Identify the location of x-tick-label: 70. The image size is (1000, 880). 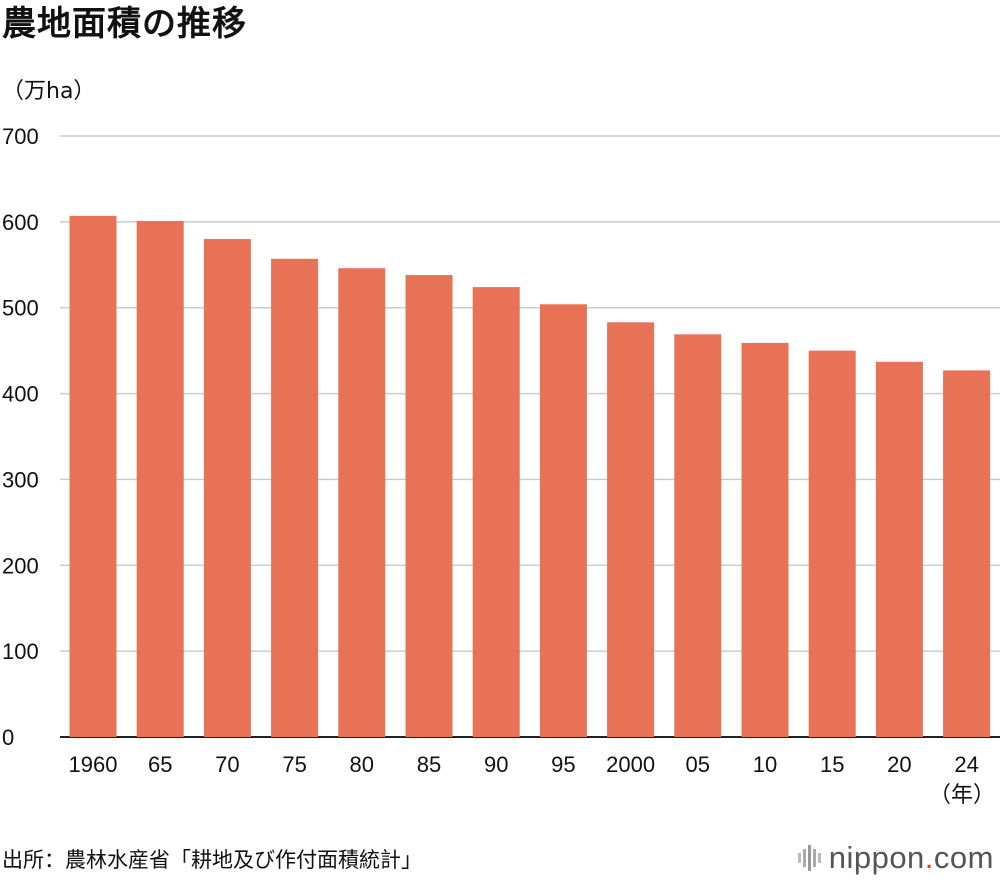
(227, 764).